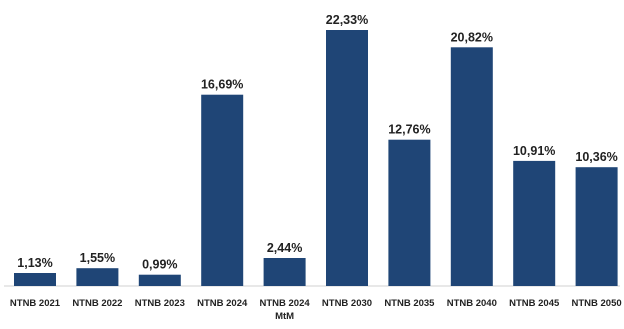 The height and width of the screenshot is (329, 624). Describe the element at coordinates (472, 37) in the screenshot. I see `data-label-7: 20,82%` at that location.